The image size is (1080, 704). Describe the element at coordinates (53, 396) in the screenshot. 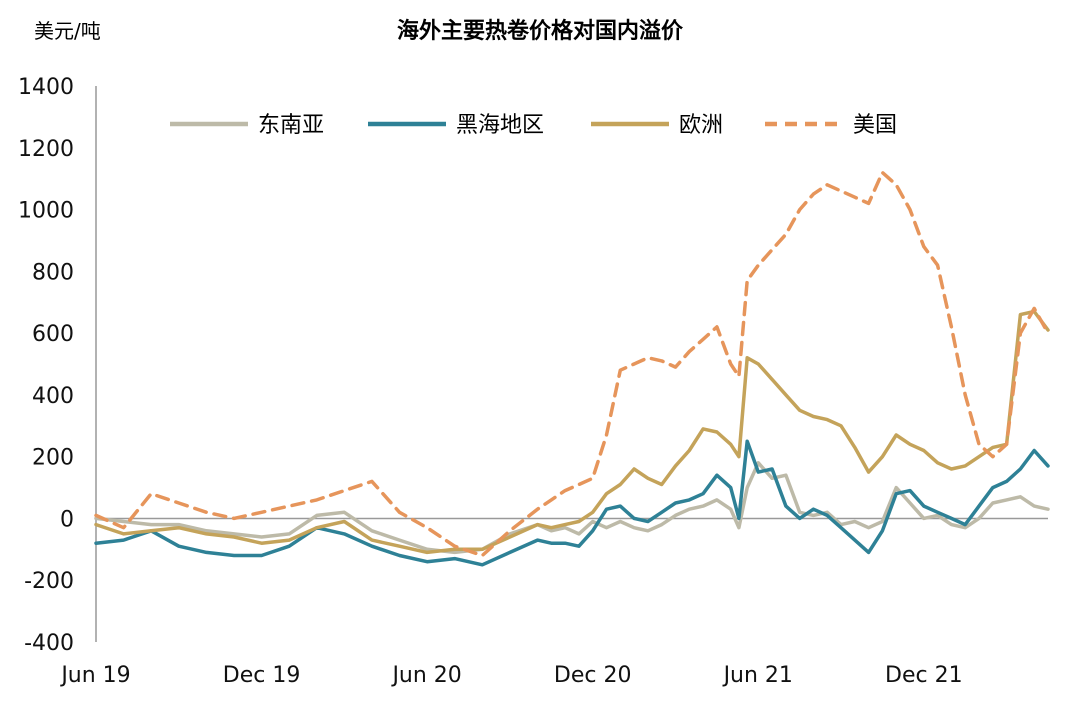

I see `y-tick-label: 400` at that location.